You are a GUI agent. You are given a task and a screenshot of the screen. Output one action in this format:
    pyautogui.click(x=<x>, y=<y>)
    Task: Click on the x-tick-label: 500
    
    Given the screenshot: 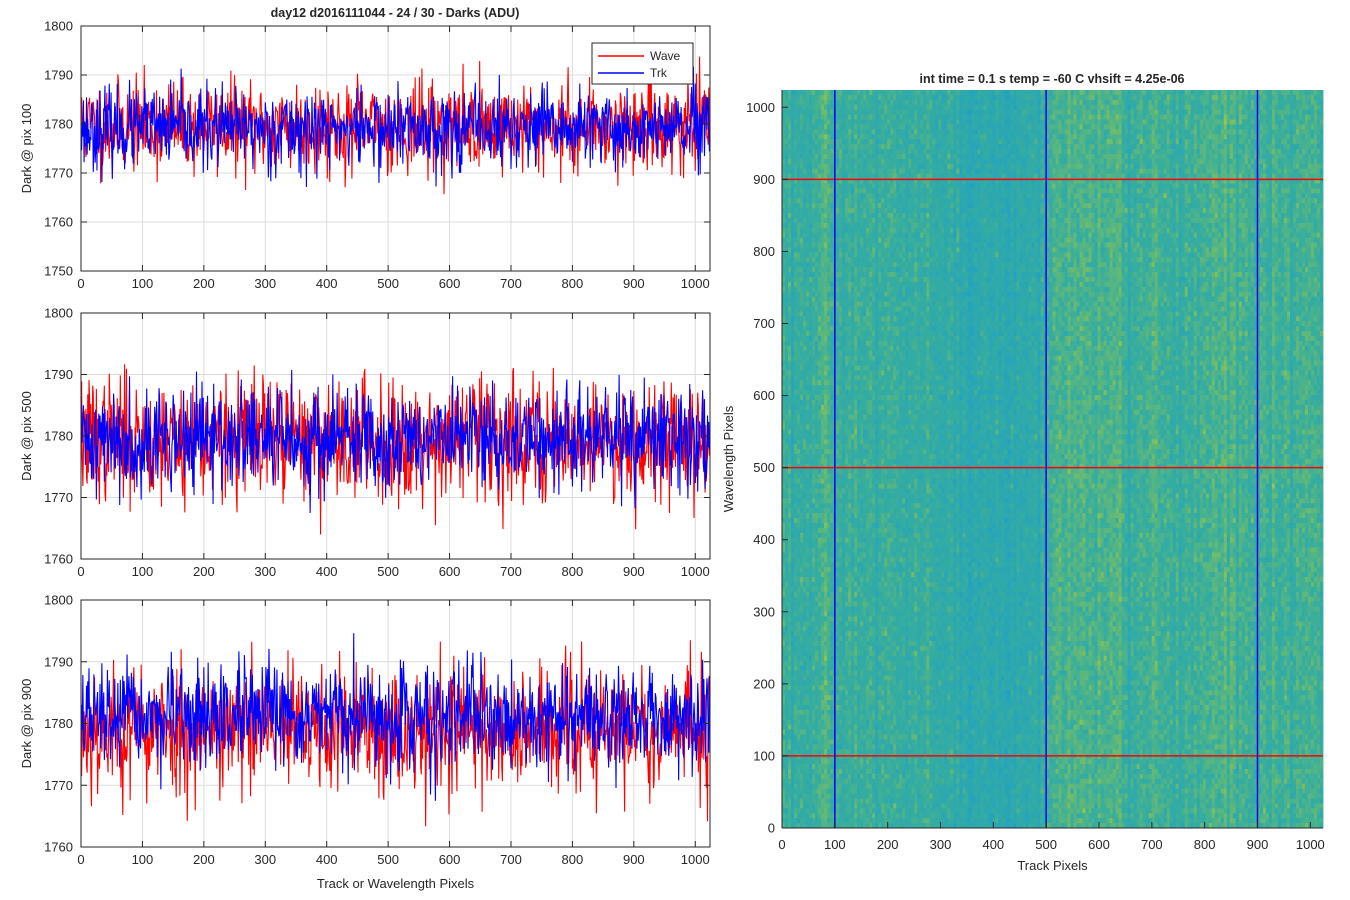 What is the action you would take?
    pyautogui.click(x=388, y=859)
    